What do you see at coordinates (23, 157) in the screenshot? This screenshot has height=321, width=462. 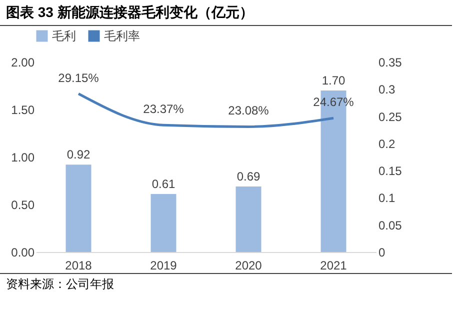 I see `y-tick-label: 1.00` at bounding box center [23, 157].